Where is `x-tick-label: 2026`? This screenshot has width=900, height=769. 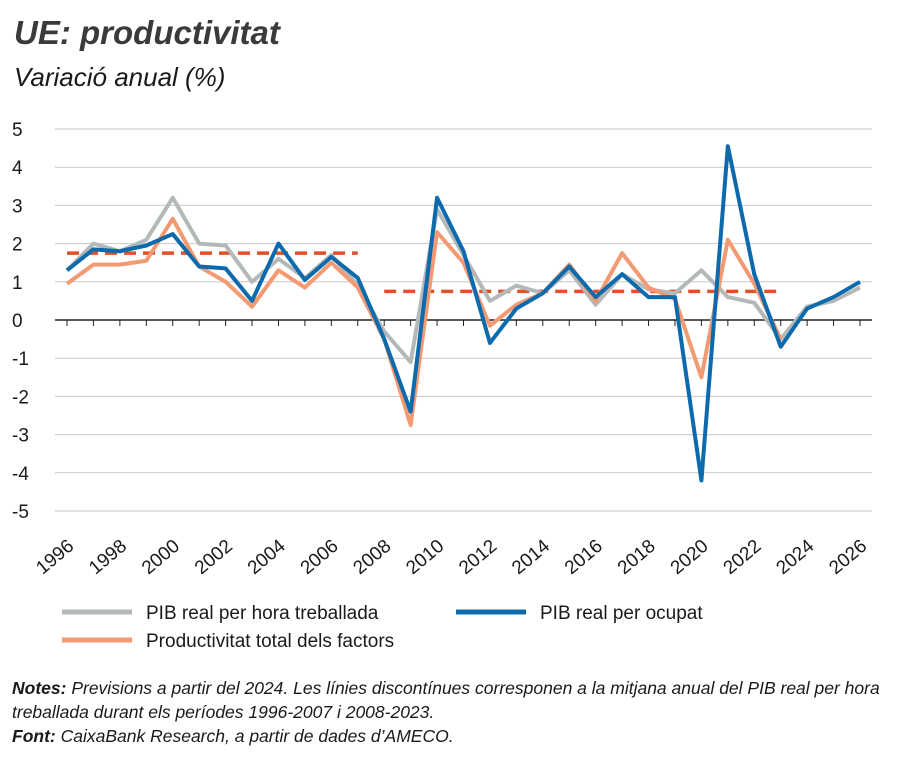
x-tick-label: 2026 is located at coordinates (848, 557).